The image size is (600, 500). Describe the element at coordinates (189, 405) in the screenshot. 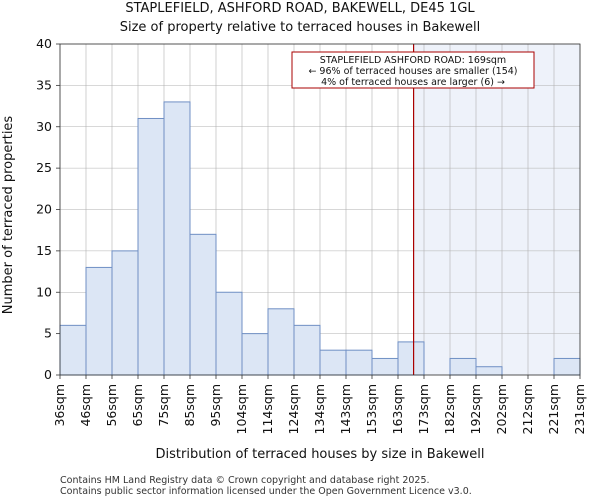

I see `x-tick-label: 85sqm` at that location.